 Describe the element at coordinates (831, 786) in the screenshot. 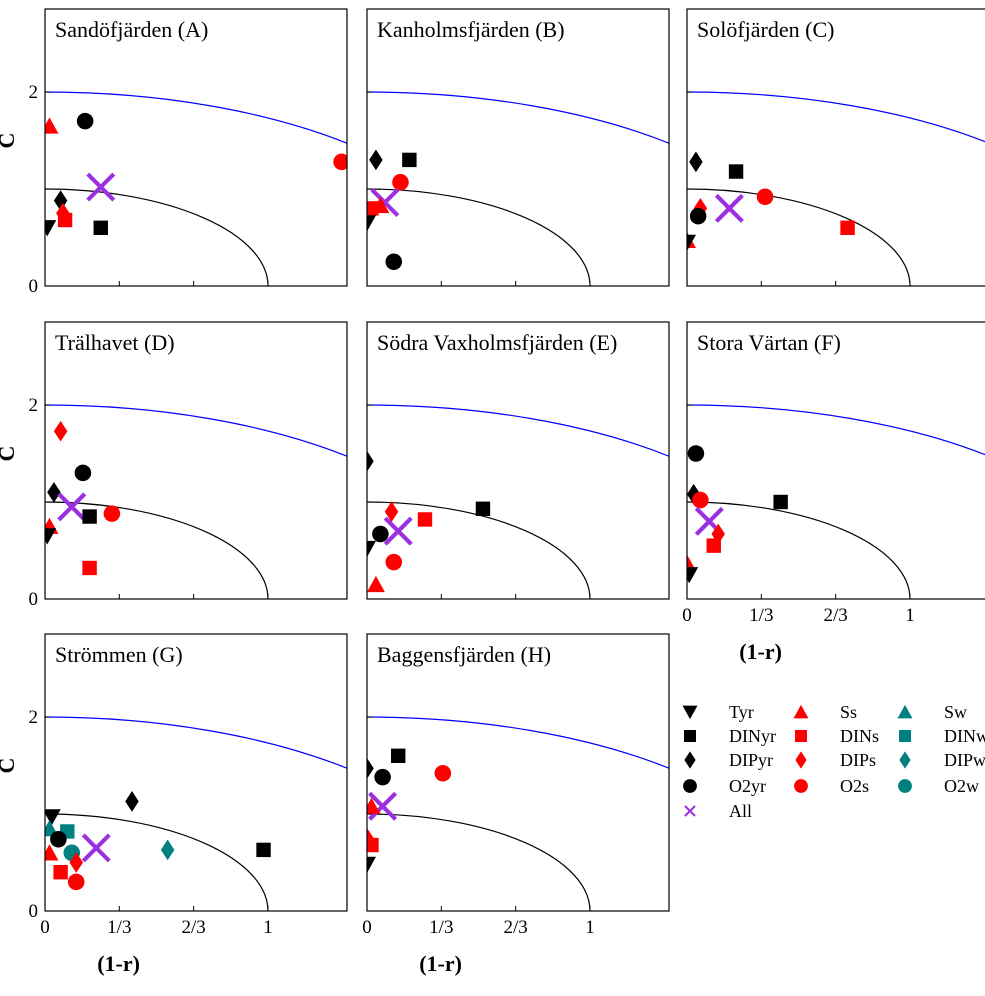

I see `legend-item-o2s: O2s` at that location.